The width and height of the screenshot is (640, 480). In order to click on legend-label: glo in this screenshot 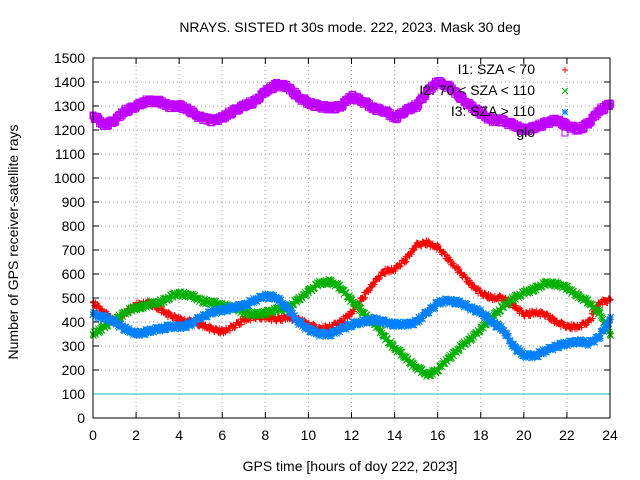, I will do `click(525, 132)`.